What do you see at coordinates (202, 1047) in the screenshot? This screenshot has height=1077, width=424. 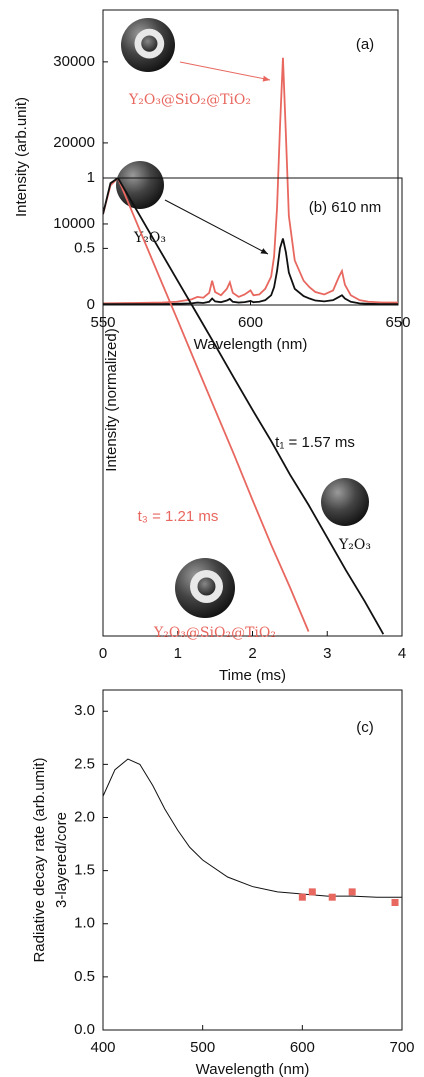 I see `x-tick-label: 500` at bounding box center [202, 1047].